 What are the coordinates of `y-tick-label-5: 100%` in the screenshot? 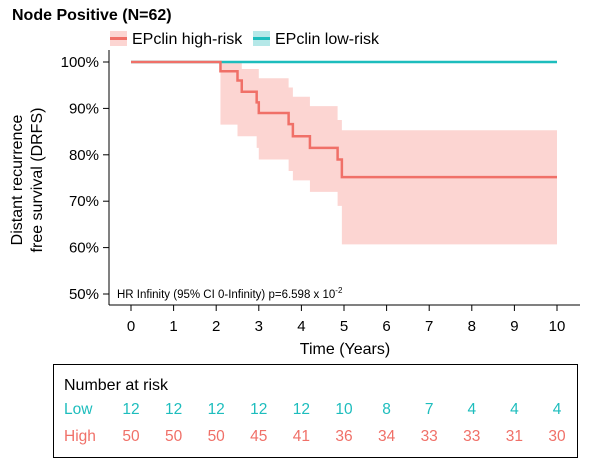 It's located at (80, 62).